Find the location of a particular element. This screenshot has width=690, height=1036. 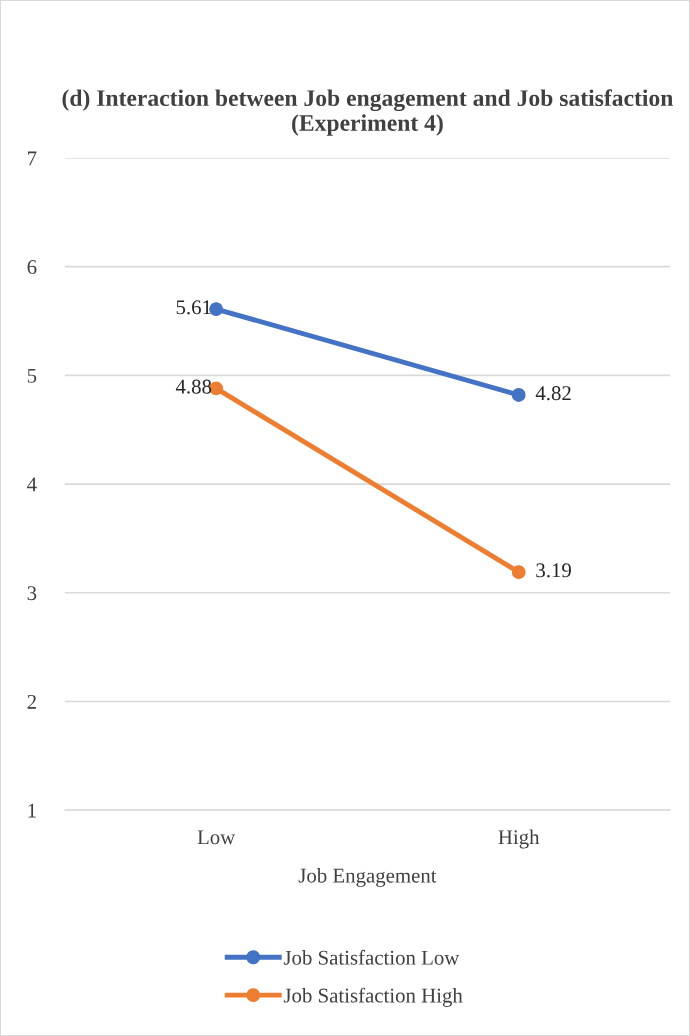

x-axis-title: Job Engagement is located at coordinates (367, 877).